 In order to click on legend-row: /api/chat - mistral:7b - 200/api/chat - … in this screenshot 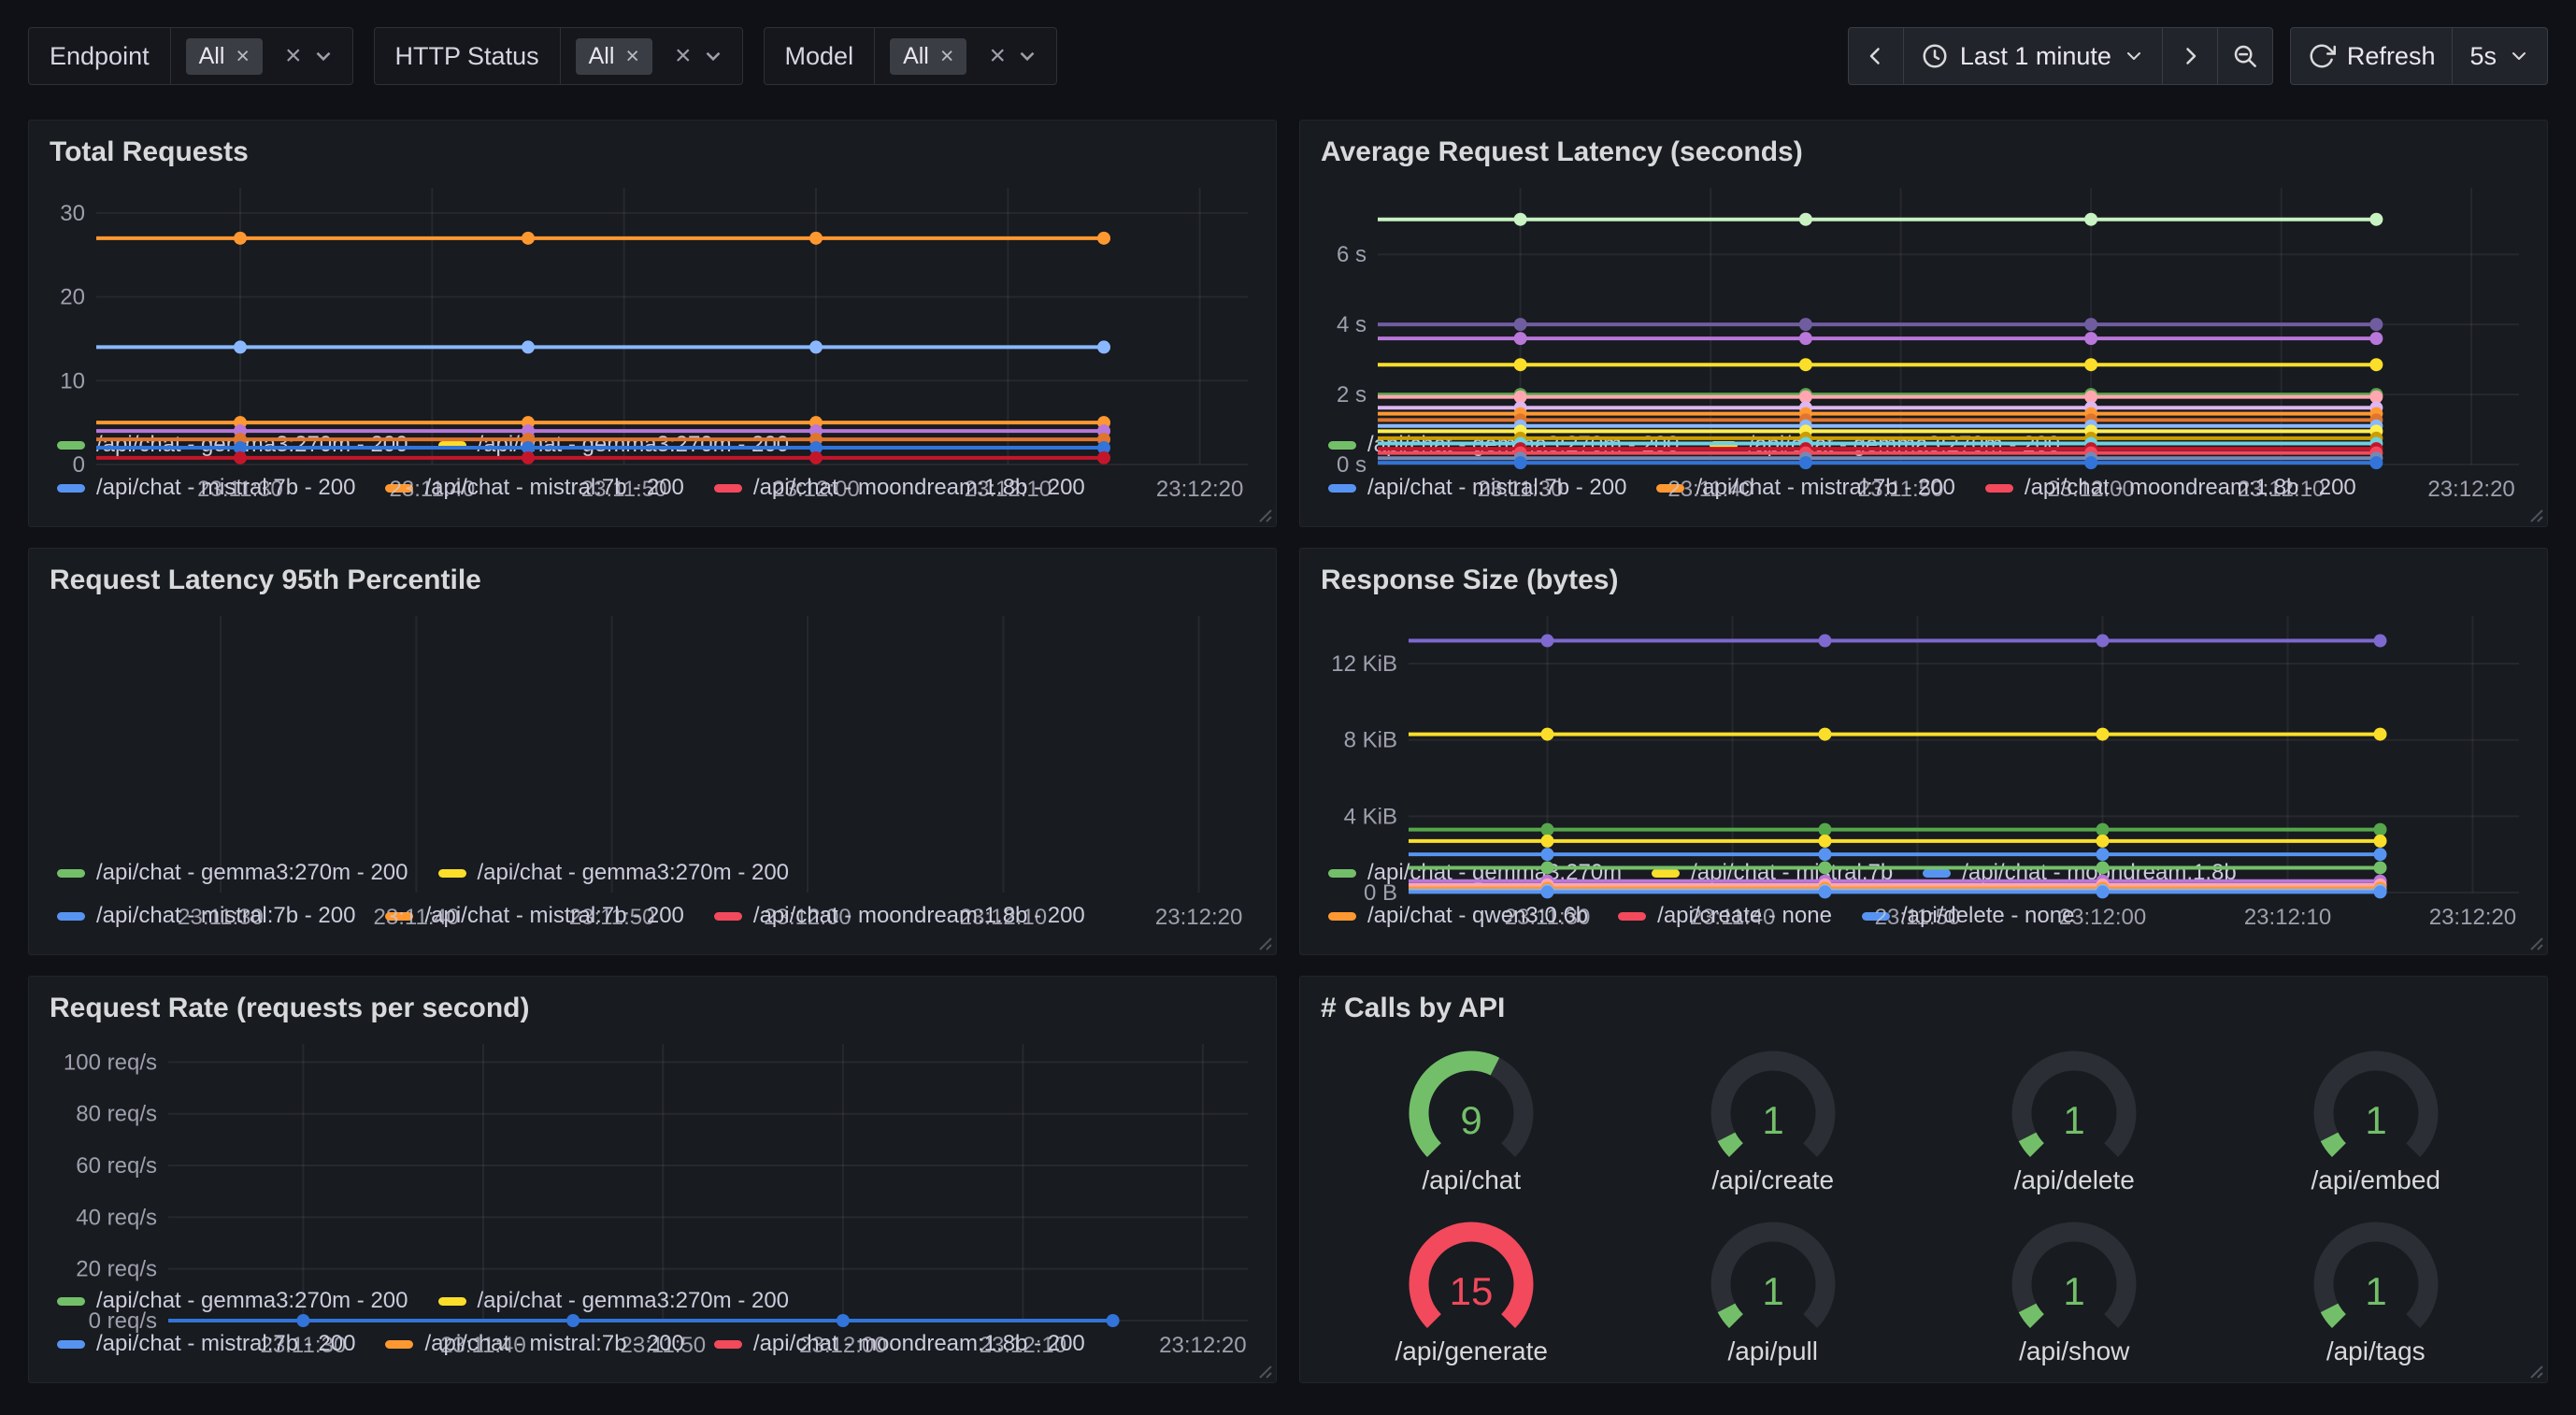, I will do `click(652, 488)`.